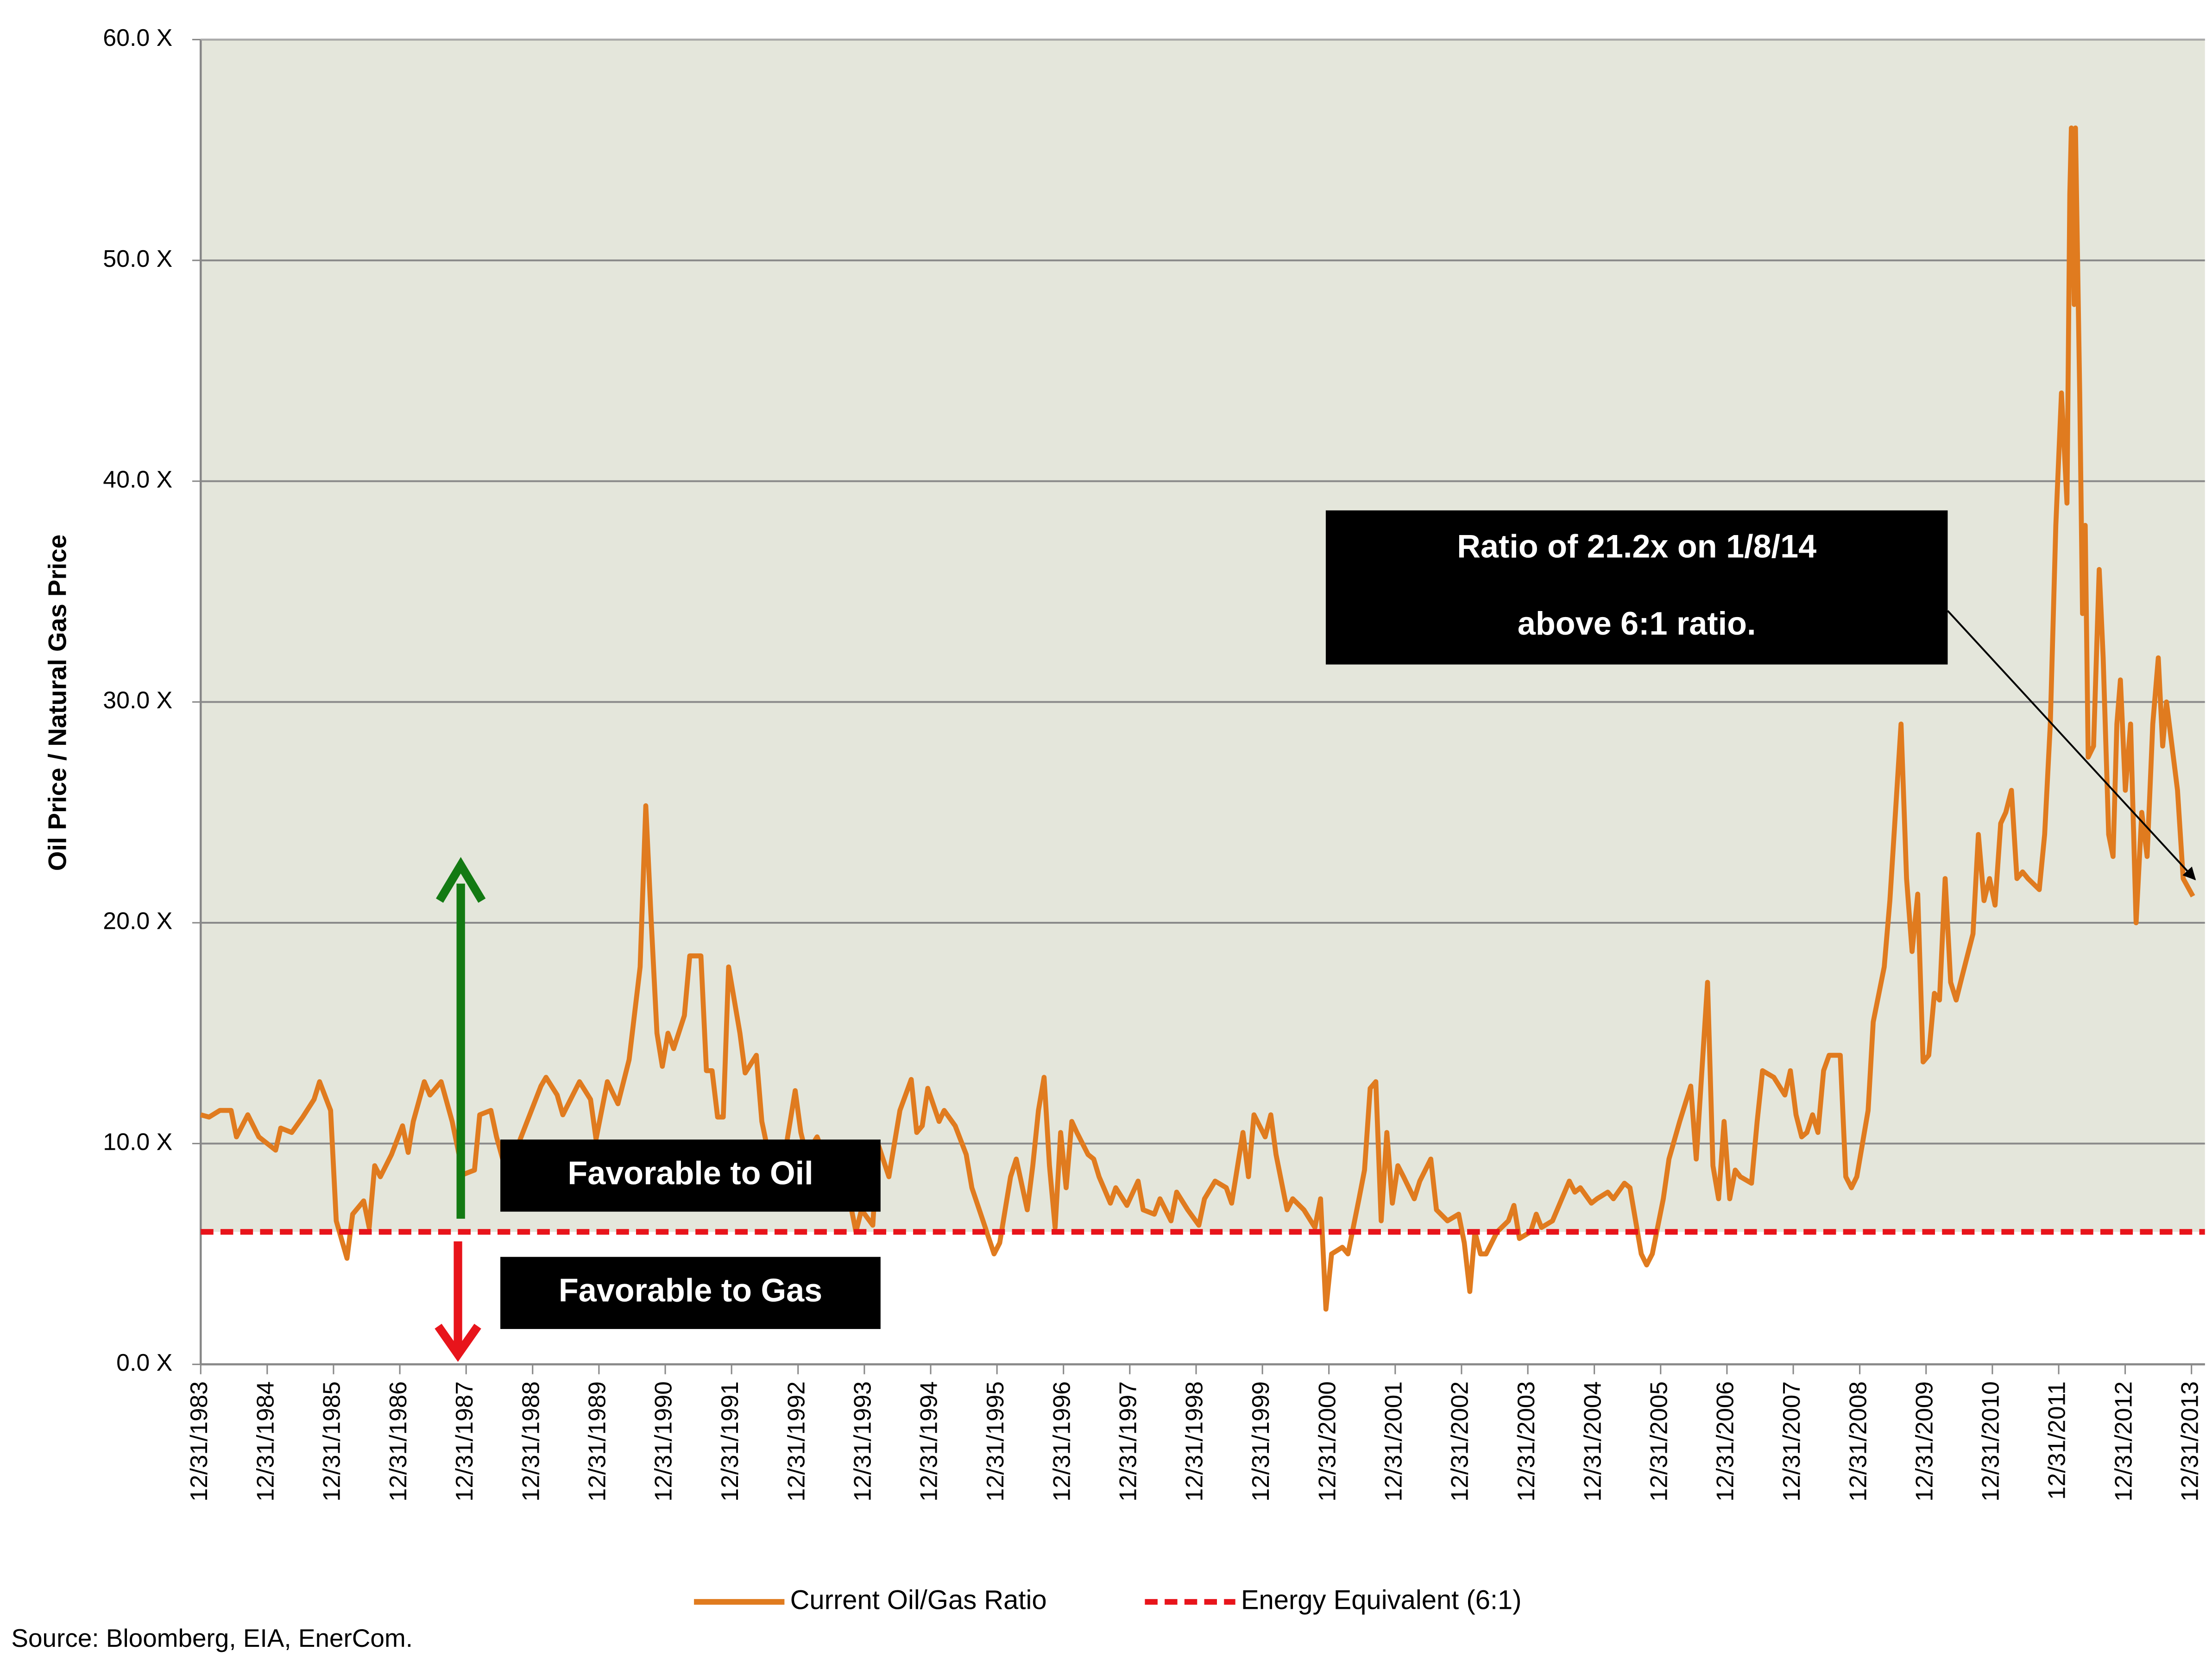 The height and width of the screenshot is (1657, 2212). Describe the element at coordinates (1525, 1441) in the screenshot. I see `x-tick-label: 12/31/2003` at that location.